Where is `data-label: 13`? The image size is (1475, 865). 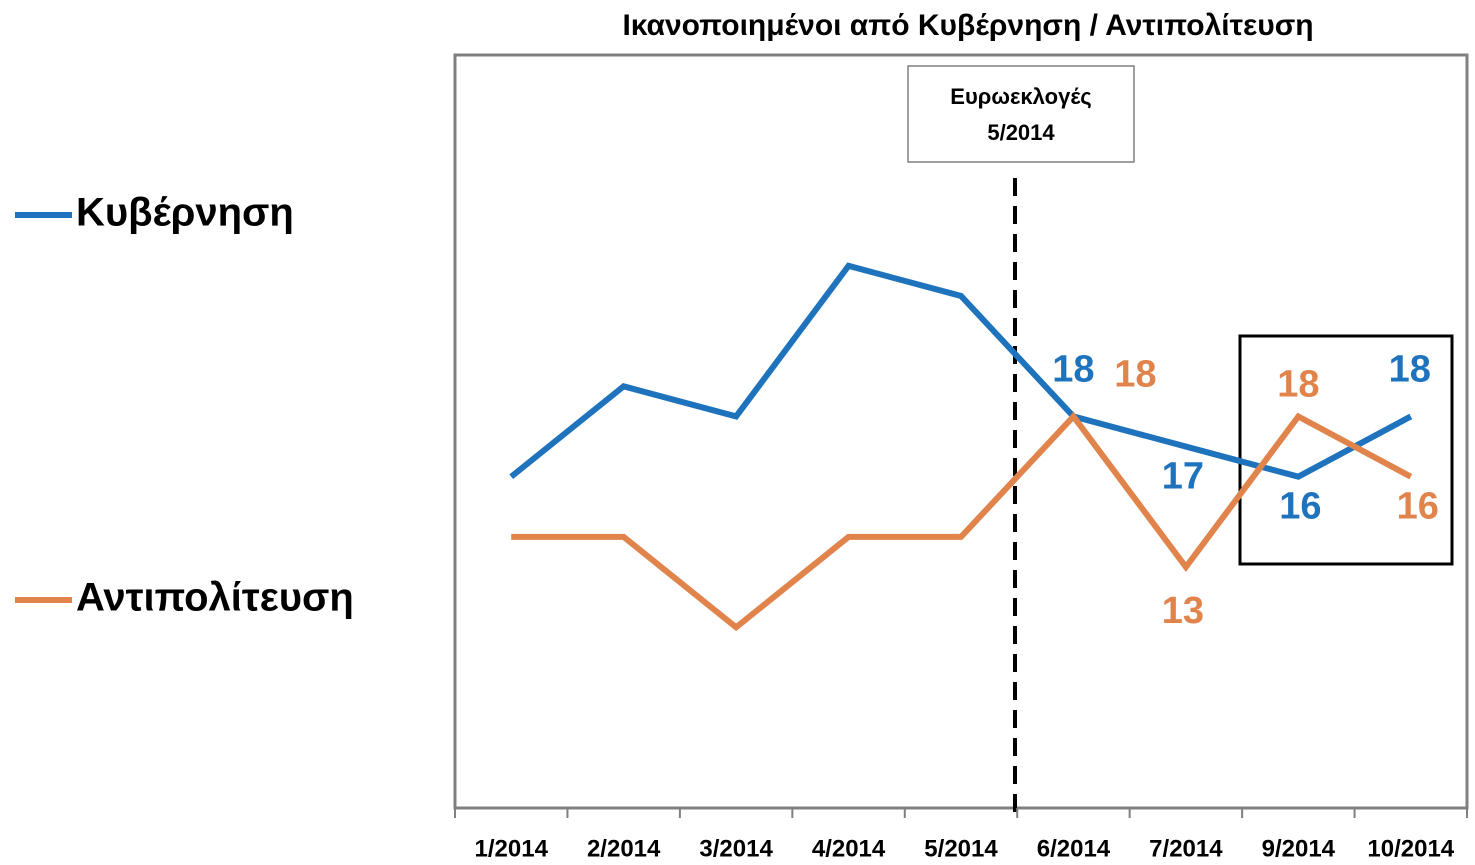
data-label: 13 is located at coordinates (1183, 611).